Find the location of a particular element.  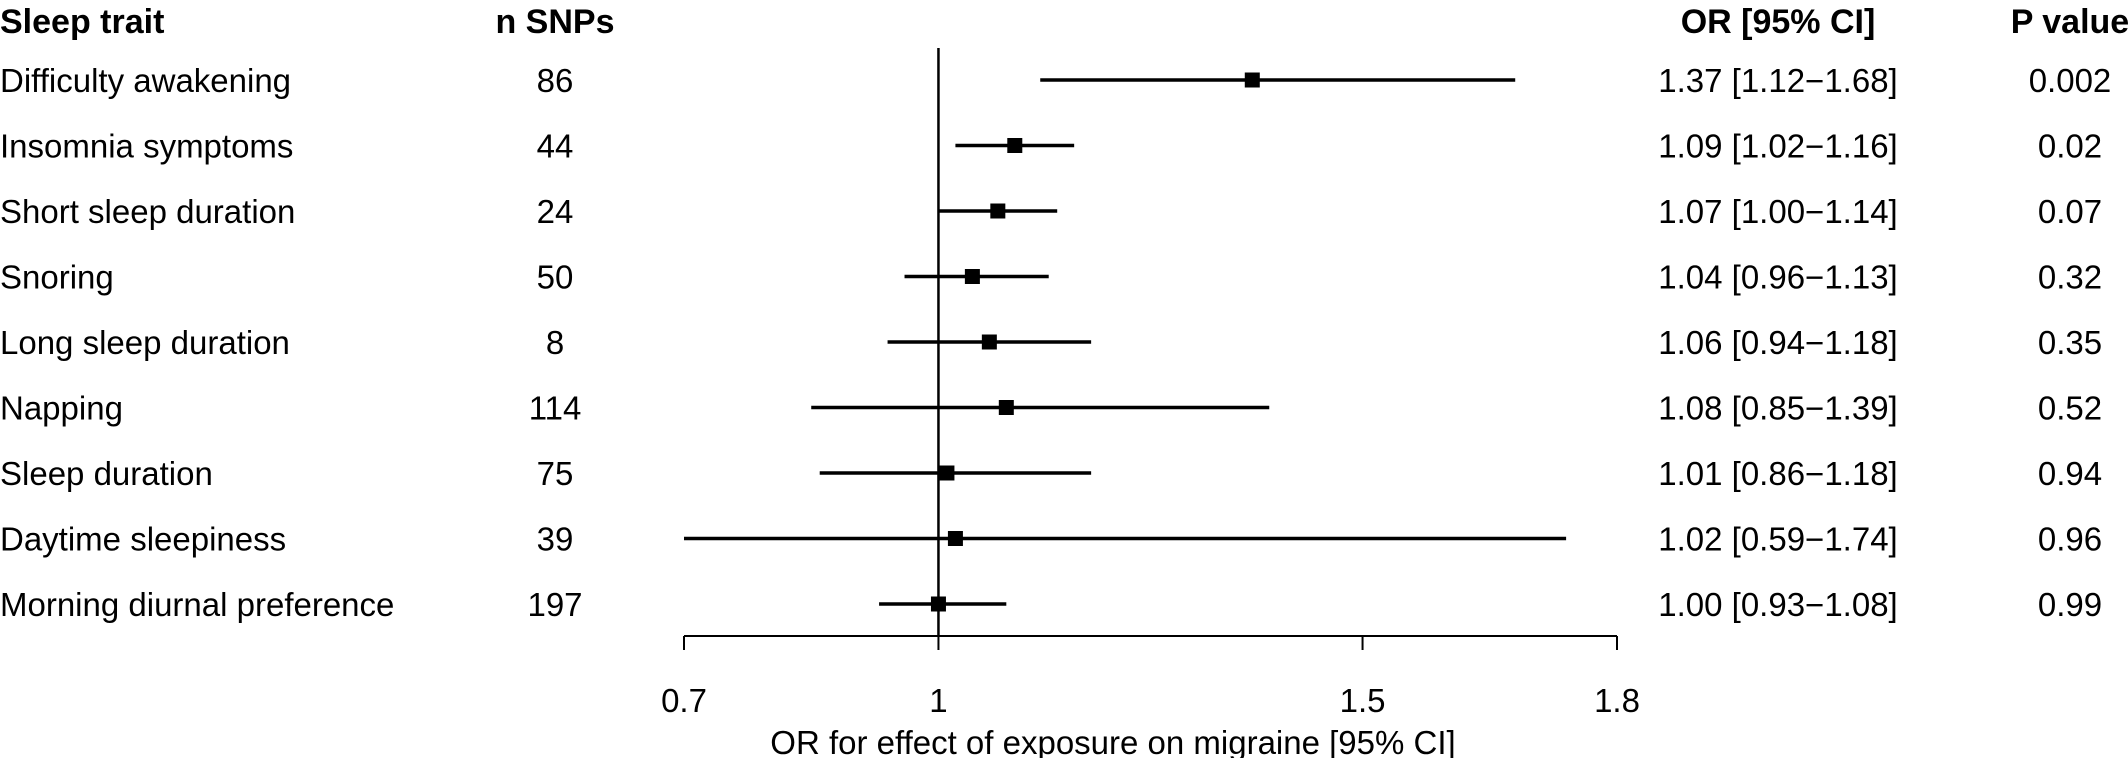

or-ci-value: 1.00 [0.93−1.08] is located at coordinates (1777, 604).